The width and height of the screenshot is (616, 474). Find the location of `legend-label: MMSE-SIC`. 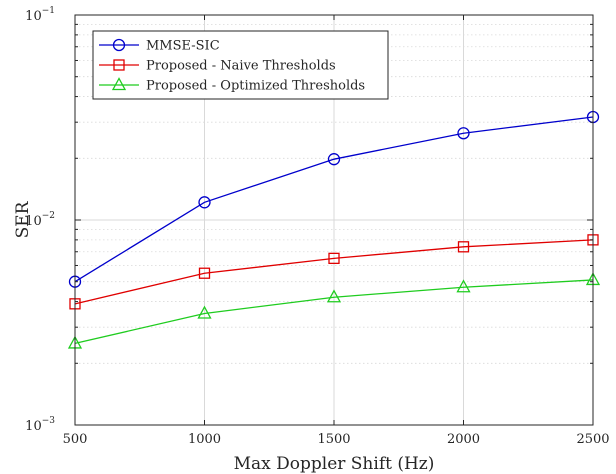

legend-label: MMSE-SIC is located at coordinates (183, 46).